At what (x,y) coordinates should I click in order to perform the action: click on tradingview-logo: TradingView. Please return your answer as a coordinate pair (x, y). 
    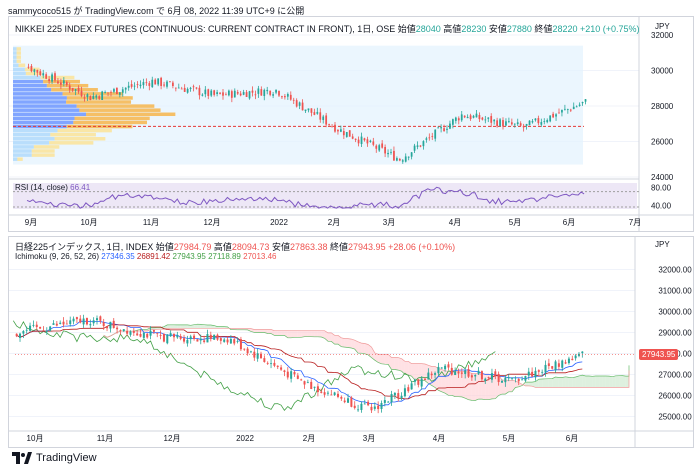
    Looking at the image, I should click on (54, 458).